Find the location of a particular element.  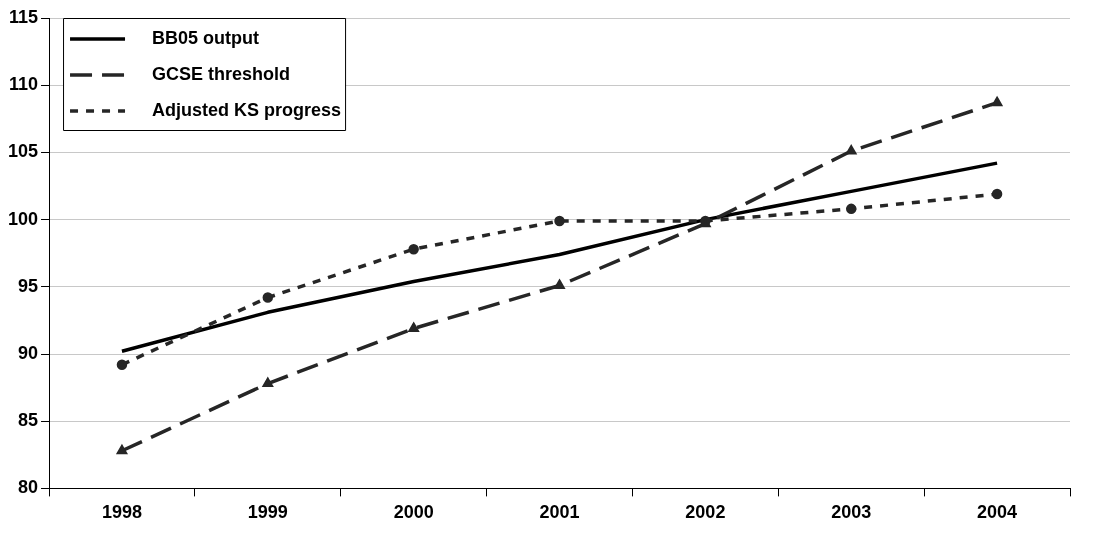

legend-label: BB05 output is located at coordinates (206, 37).